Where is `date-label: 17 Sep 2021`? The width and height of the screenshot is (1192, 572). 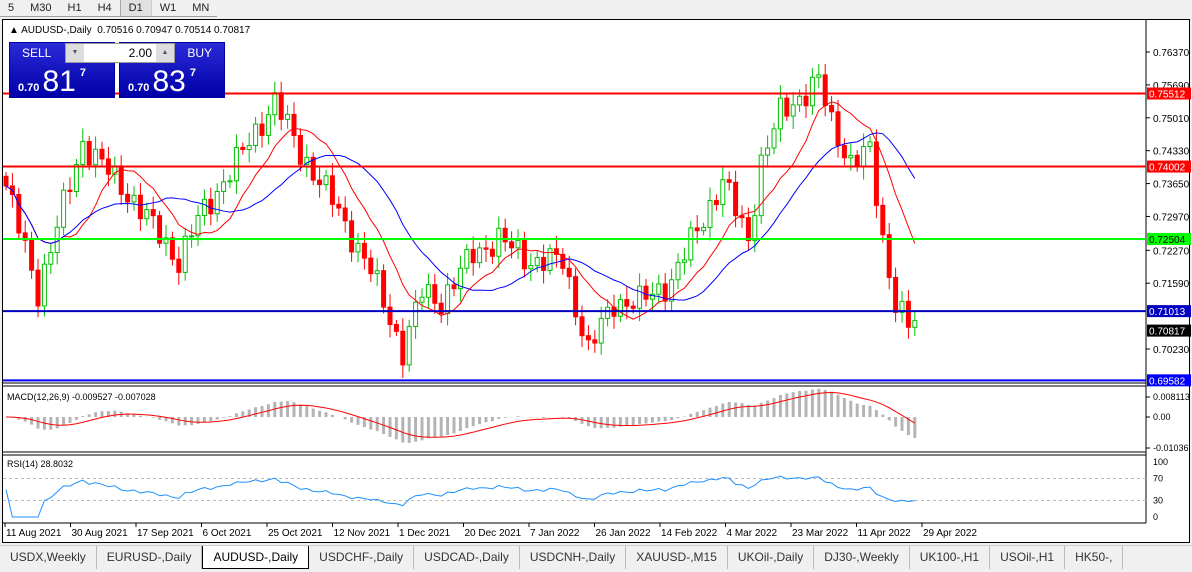
date-label: 17 Sep 2021 is located at coordinates (165, 533).